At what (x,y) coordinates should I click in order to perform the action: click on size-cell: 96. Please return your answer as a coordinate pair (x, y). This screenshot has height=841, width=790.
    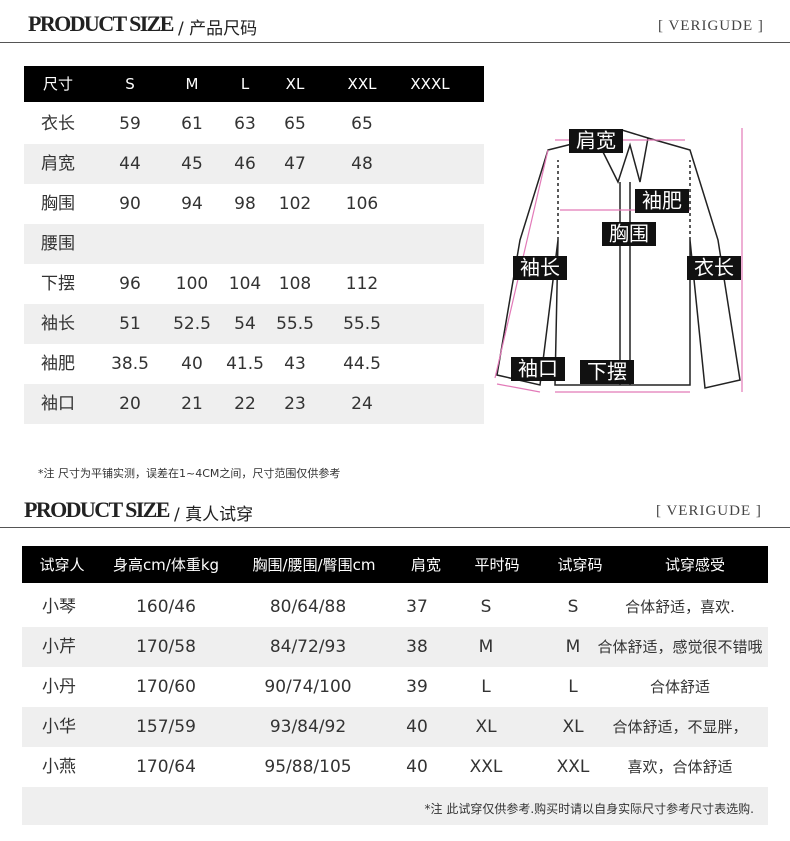
    Looking at the image, I should click on (130, 284).